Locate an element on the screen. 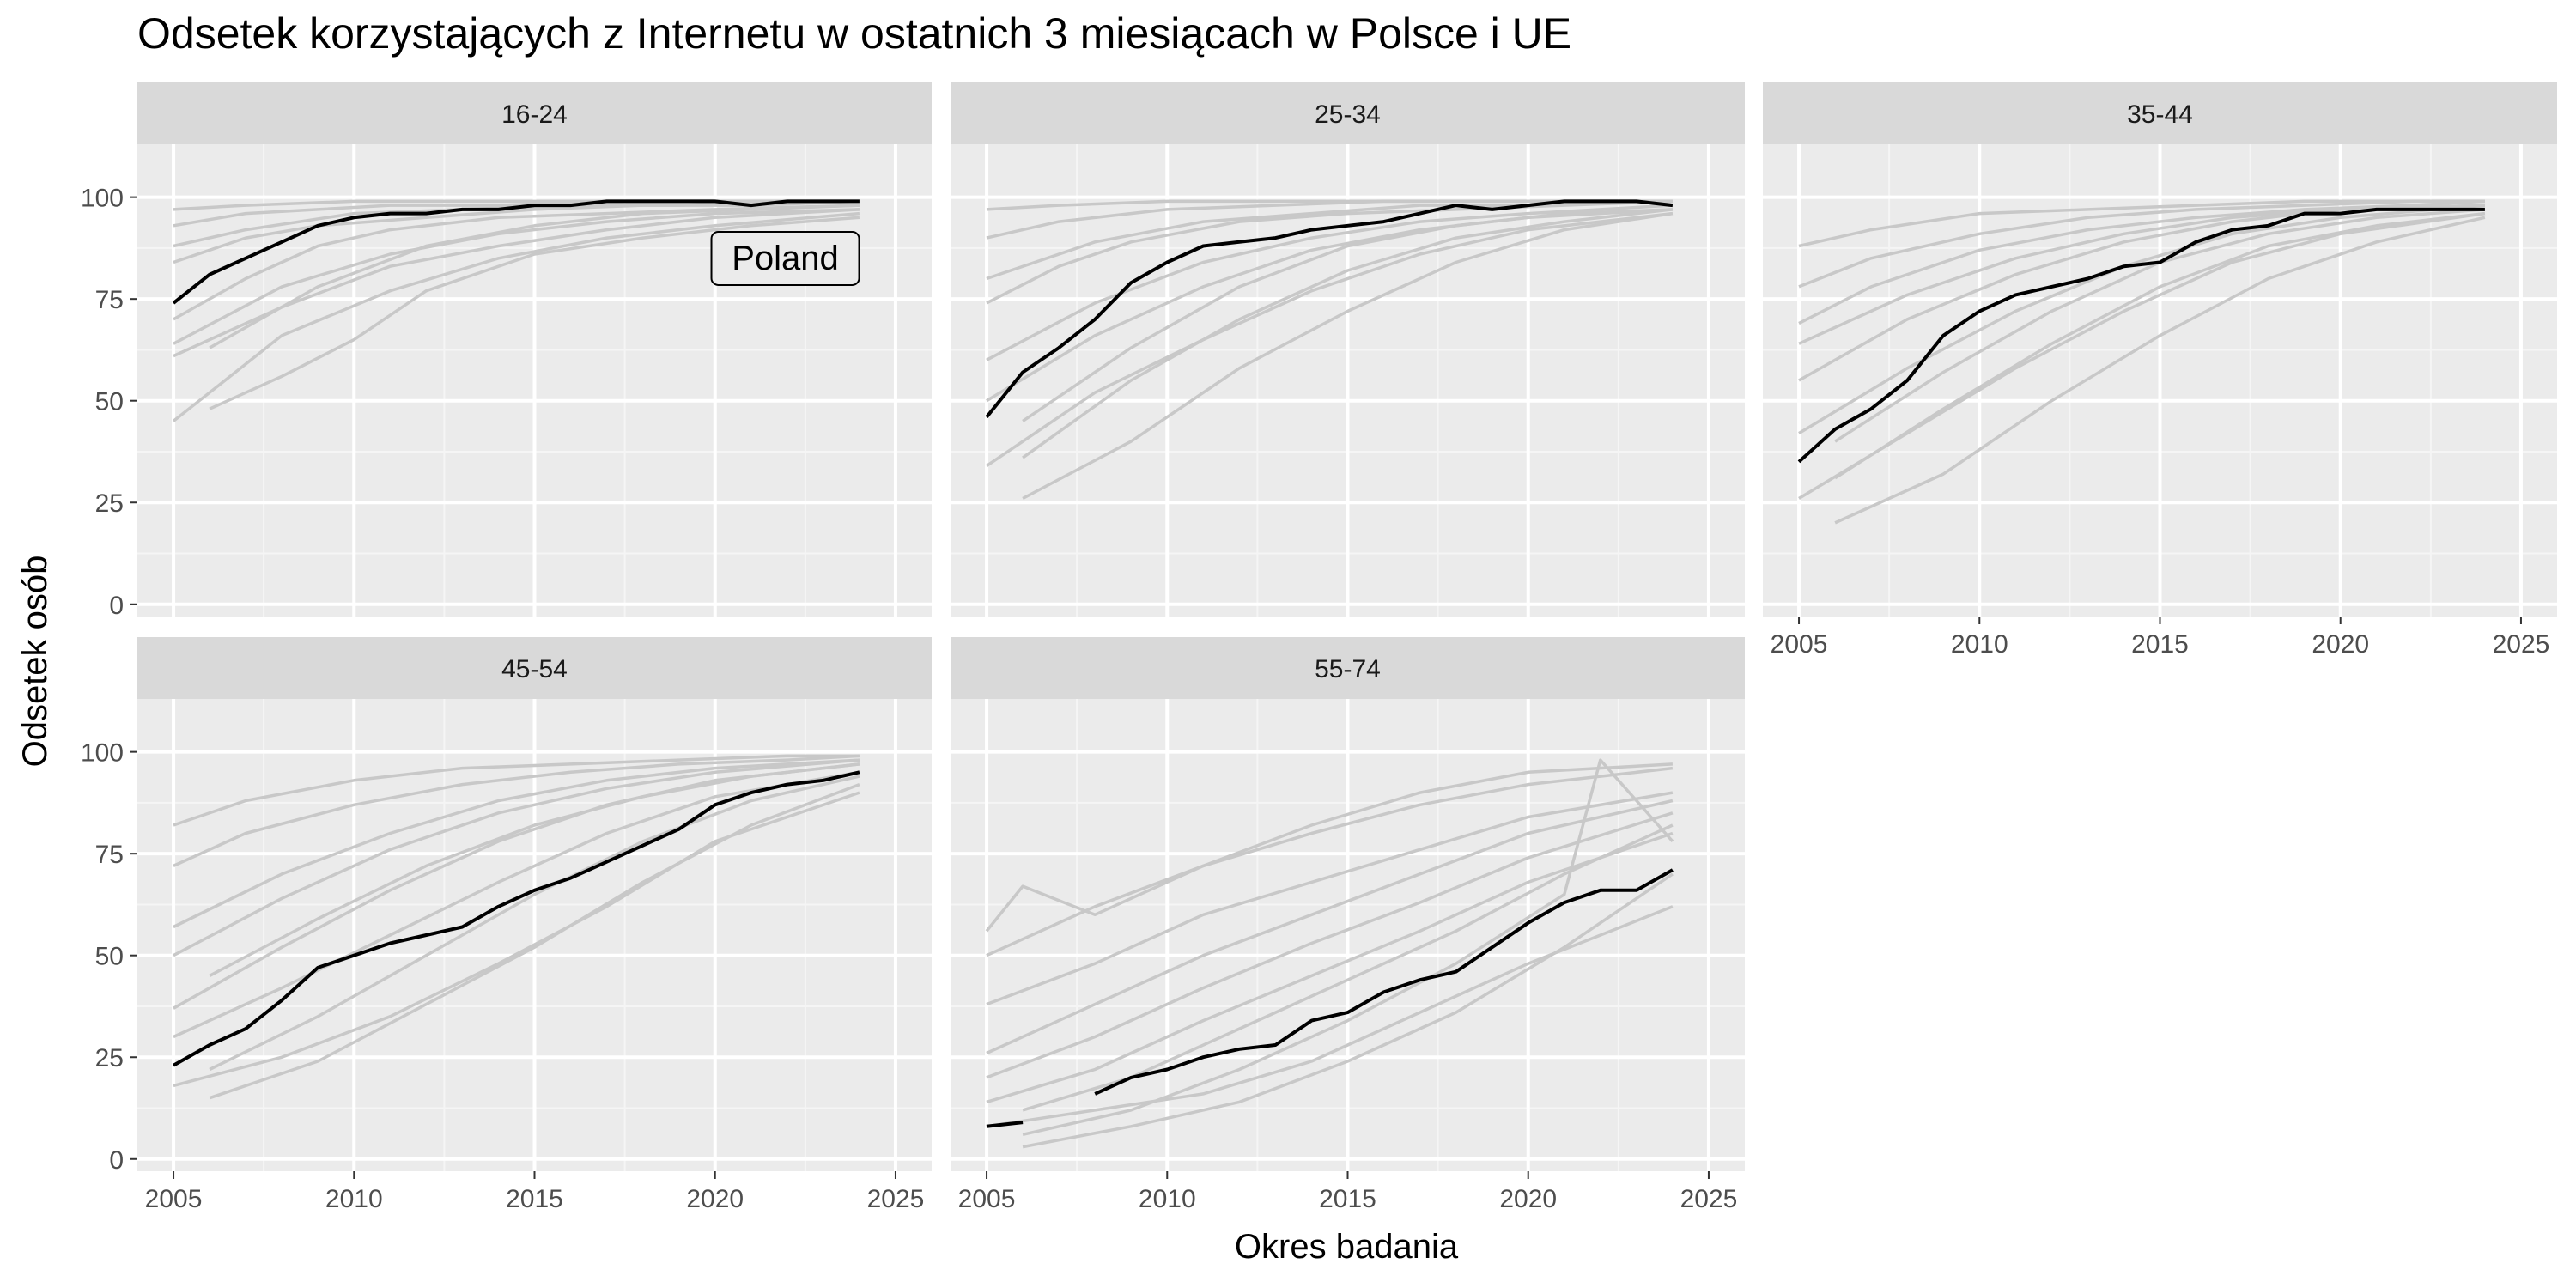 The width and height of the screenshot is (2576, 1288). facet-panel-16-24: 16-24 Poland 0 25 50 75 100 is located at coordinates (507, 351).